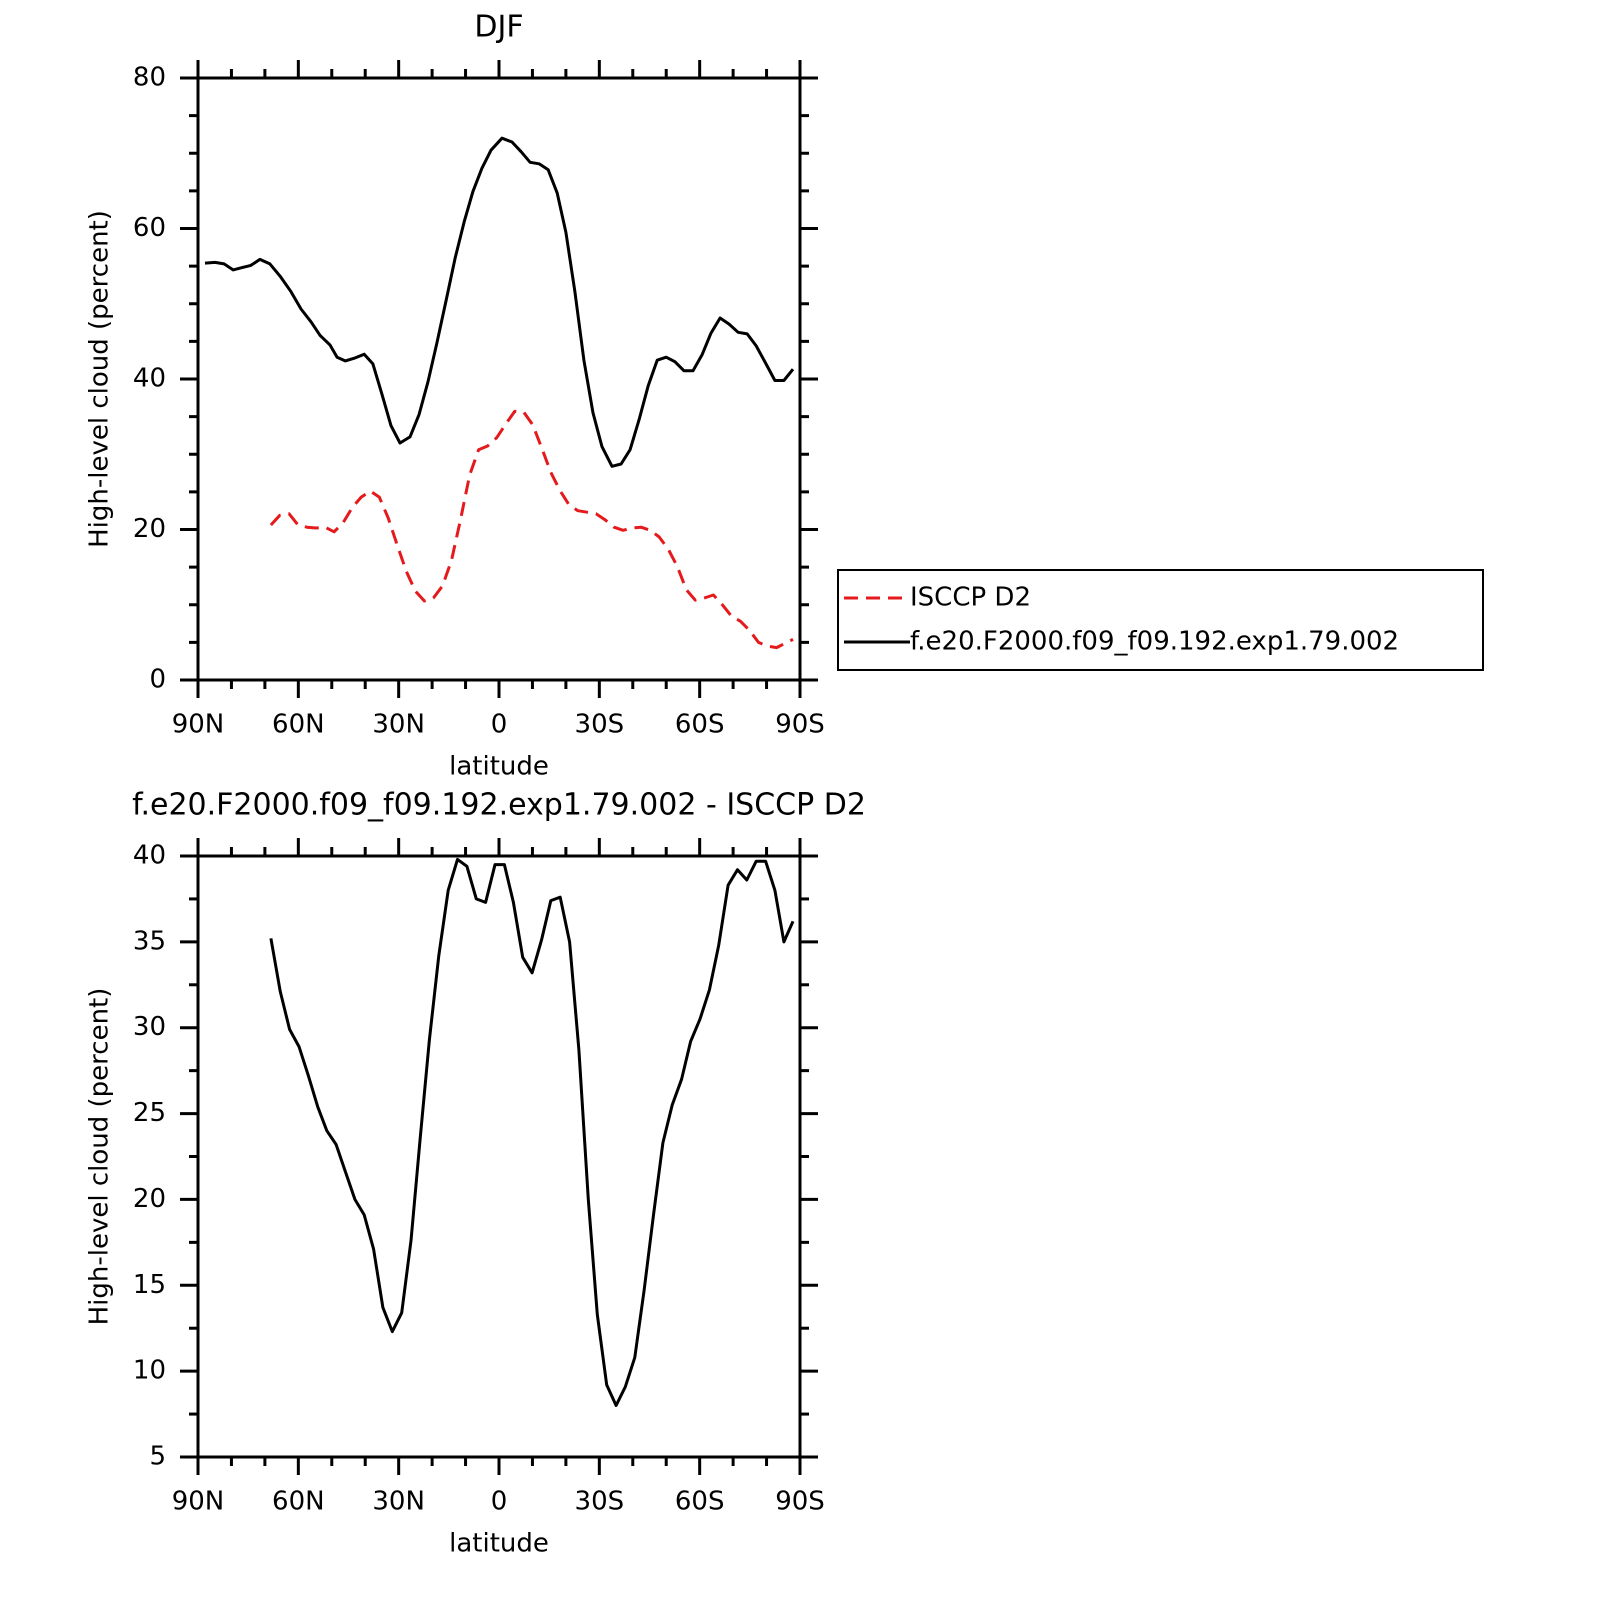  Describe the element at coordinates (149, 1285) in the screenshot. I see `y-tick-label: 15` at that location.